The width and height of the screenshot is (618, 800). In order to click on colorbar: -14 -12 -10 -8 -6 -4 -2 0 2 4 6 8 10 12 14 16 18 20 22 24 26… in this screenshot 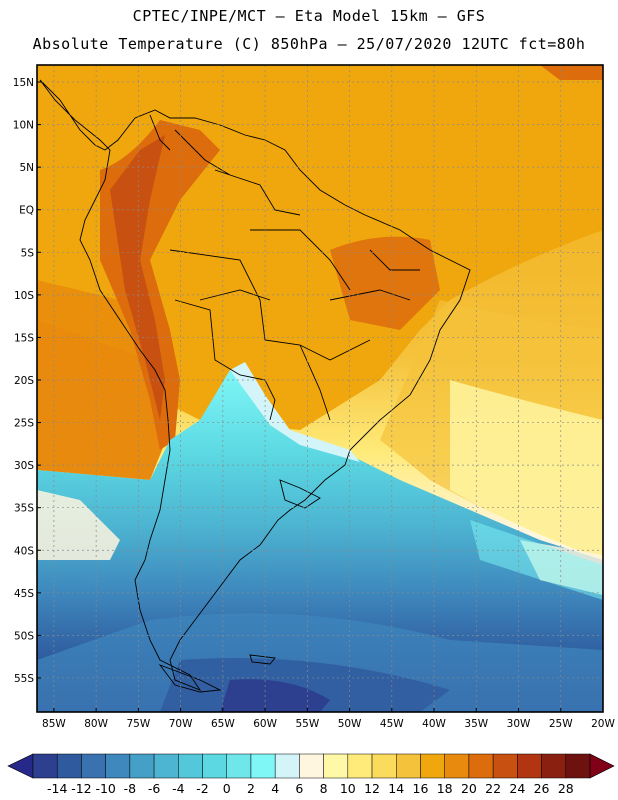, I will do `click(311, 774)`.